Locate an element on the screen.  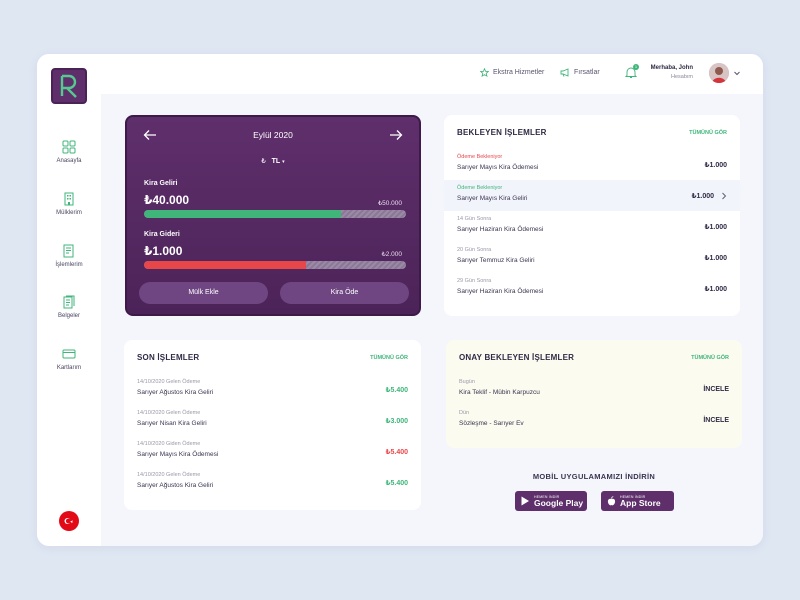
item-amount: ₺3.000 is located at coordinates (396, 421).